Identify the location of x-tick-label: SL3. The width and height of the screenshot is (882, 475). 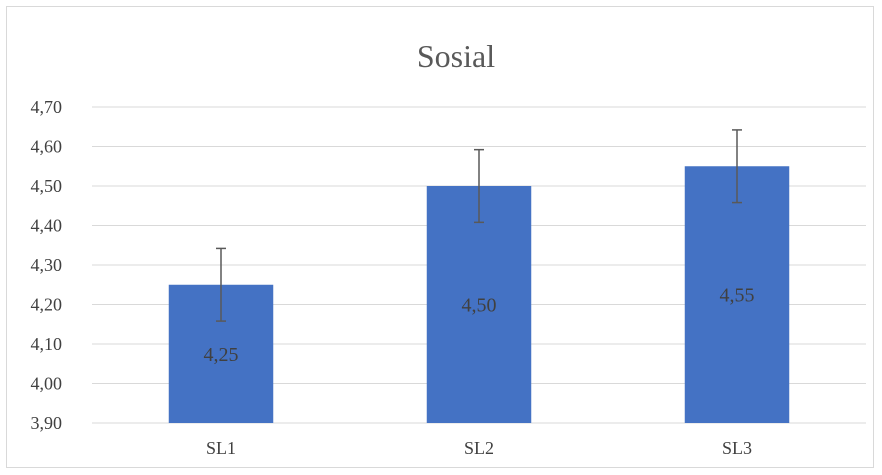
(737, 448).